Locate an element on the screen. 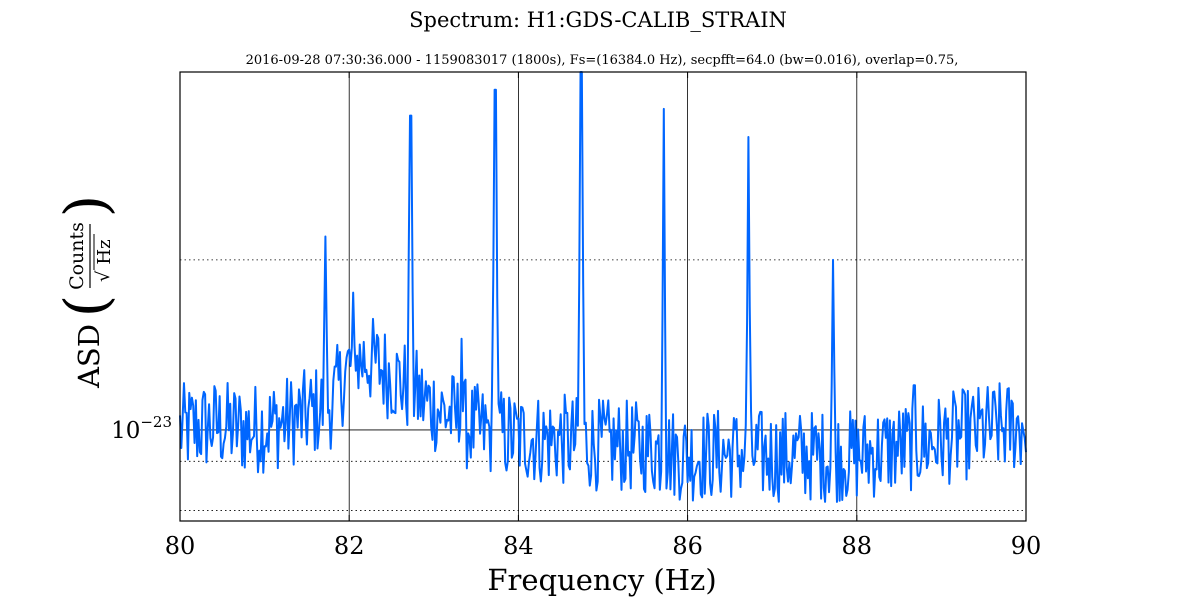 This screenshot has height=600, width=1200. y-label-paren-left: ( is located at coordinates (86, 306).